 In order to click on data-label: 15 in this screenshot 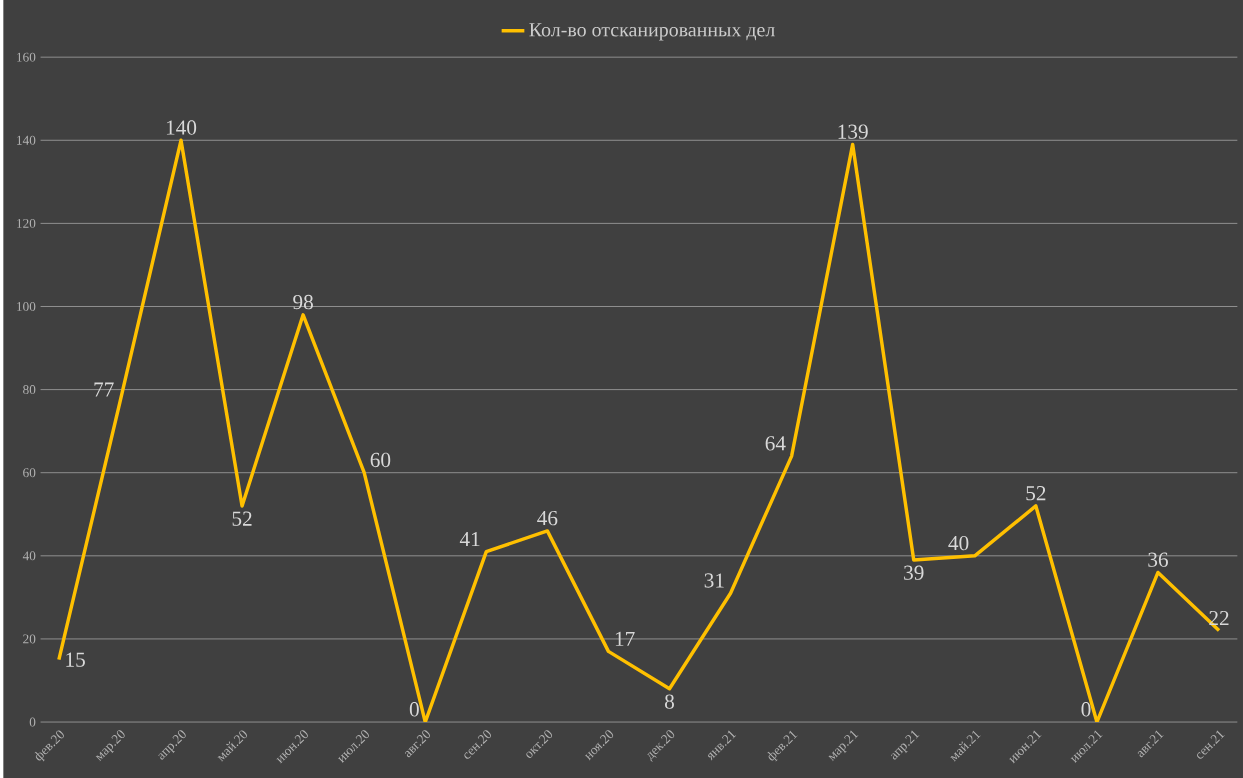, I will do `click(75, 659)`.